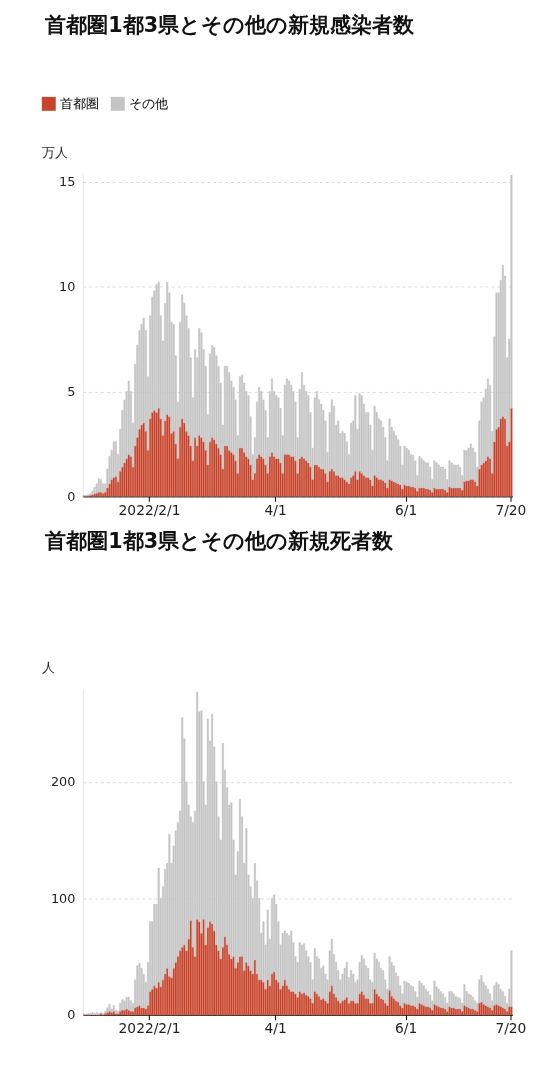 This screenshot has width=546, height=1070. What do you see at coordinates (149, 103) in the screenshot?
I see `legend-label: その他` at bounding box center [149, 103].